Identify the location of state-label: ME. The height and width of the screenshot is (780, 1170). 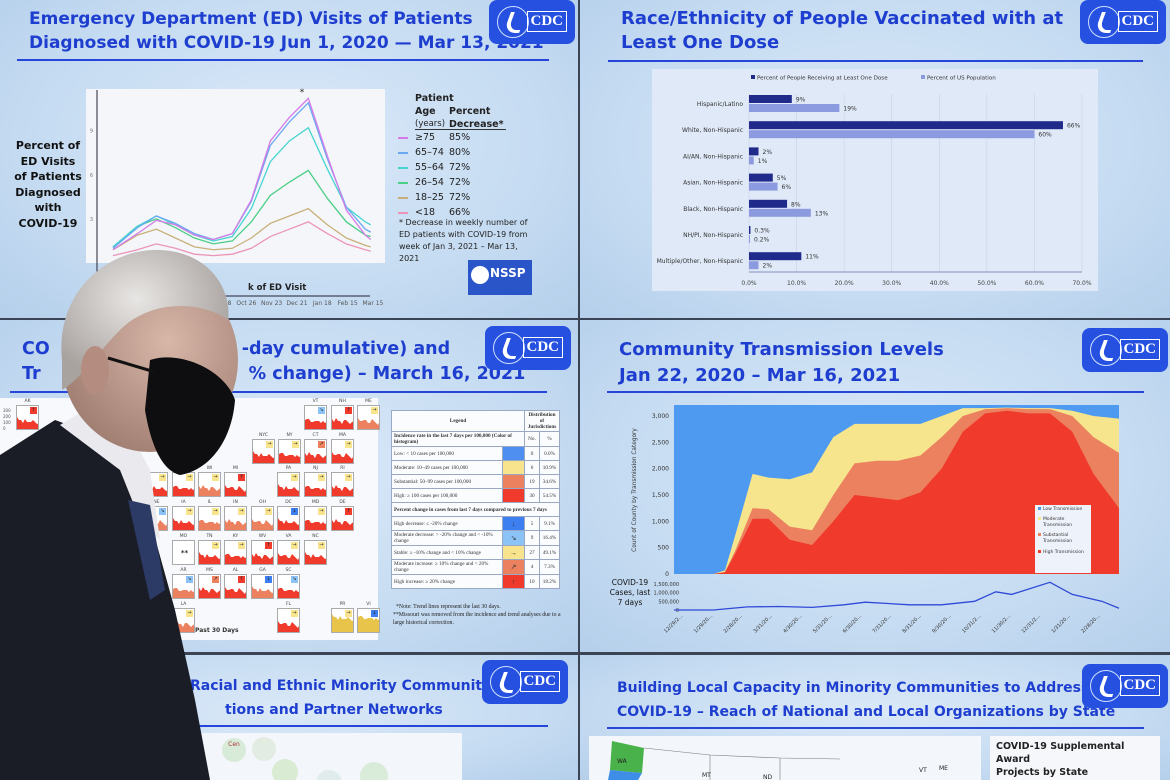
(943, 768).